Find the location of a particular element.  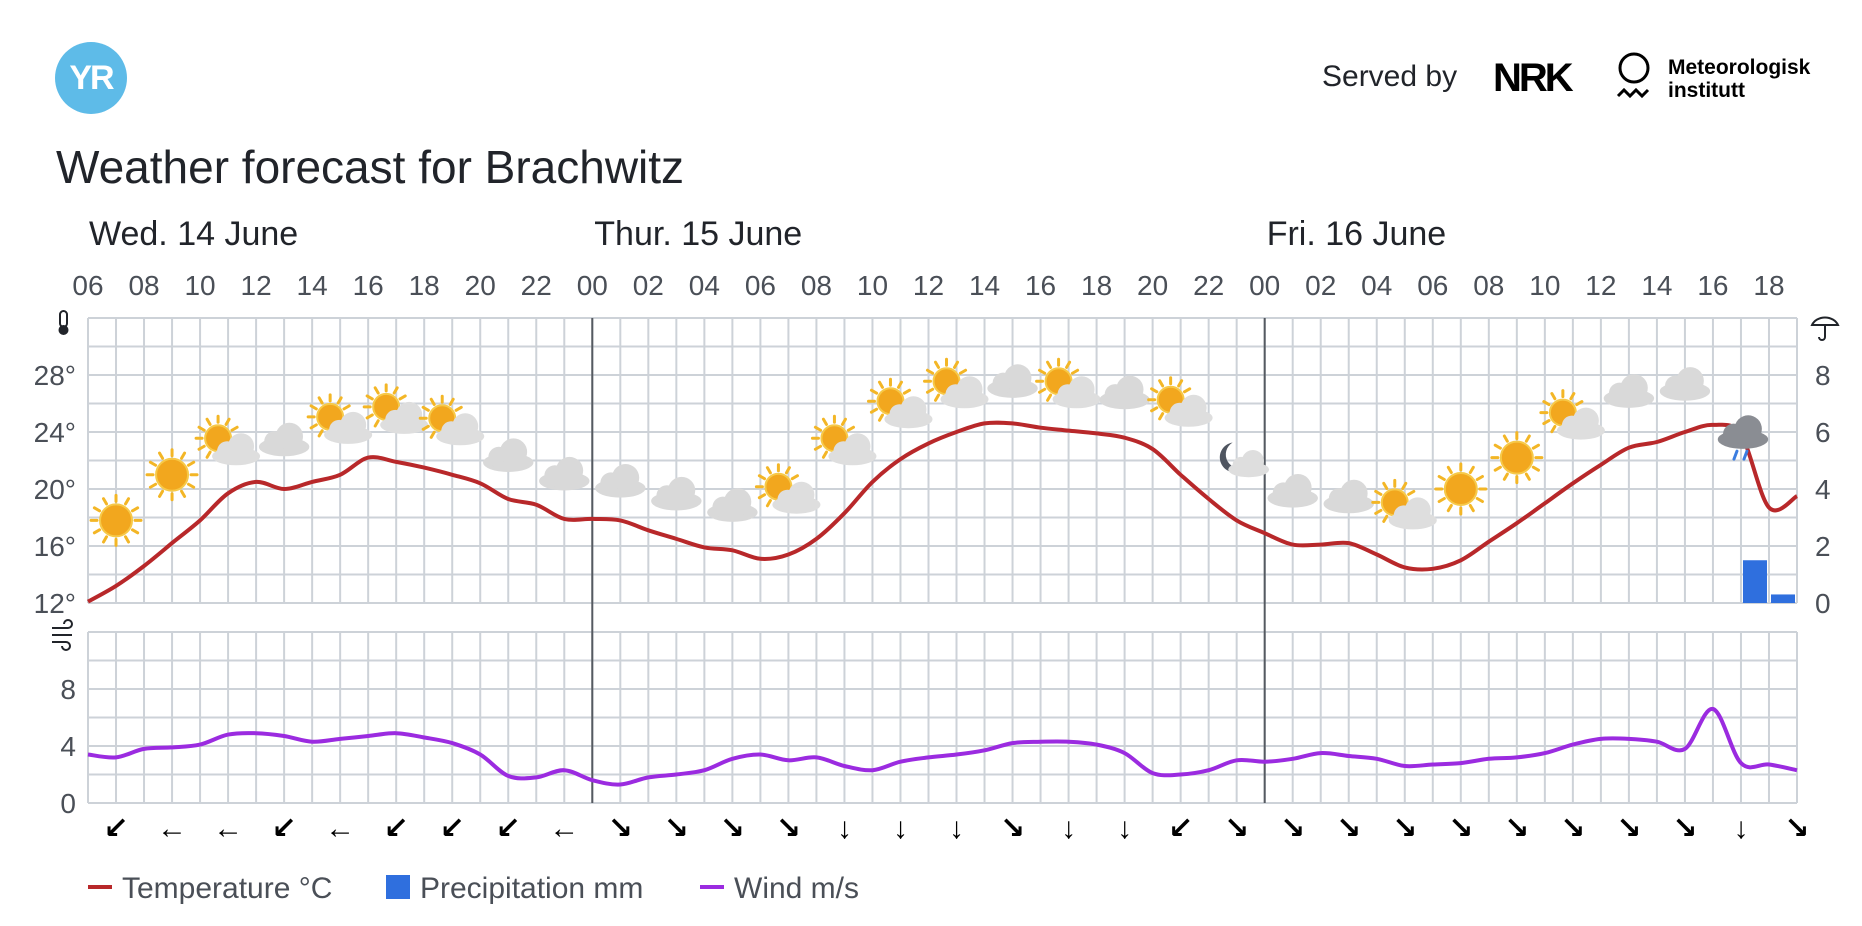

rain-cloudy-icon is located at coordinates (1743, 438).